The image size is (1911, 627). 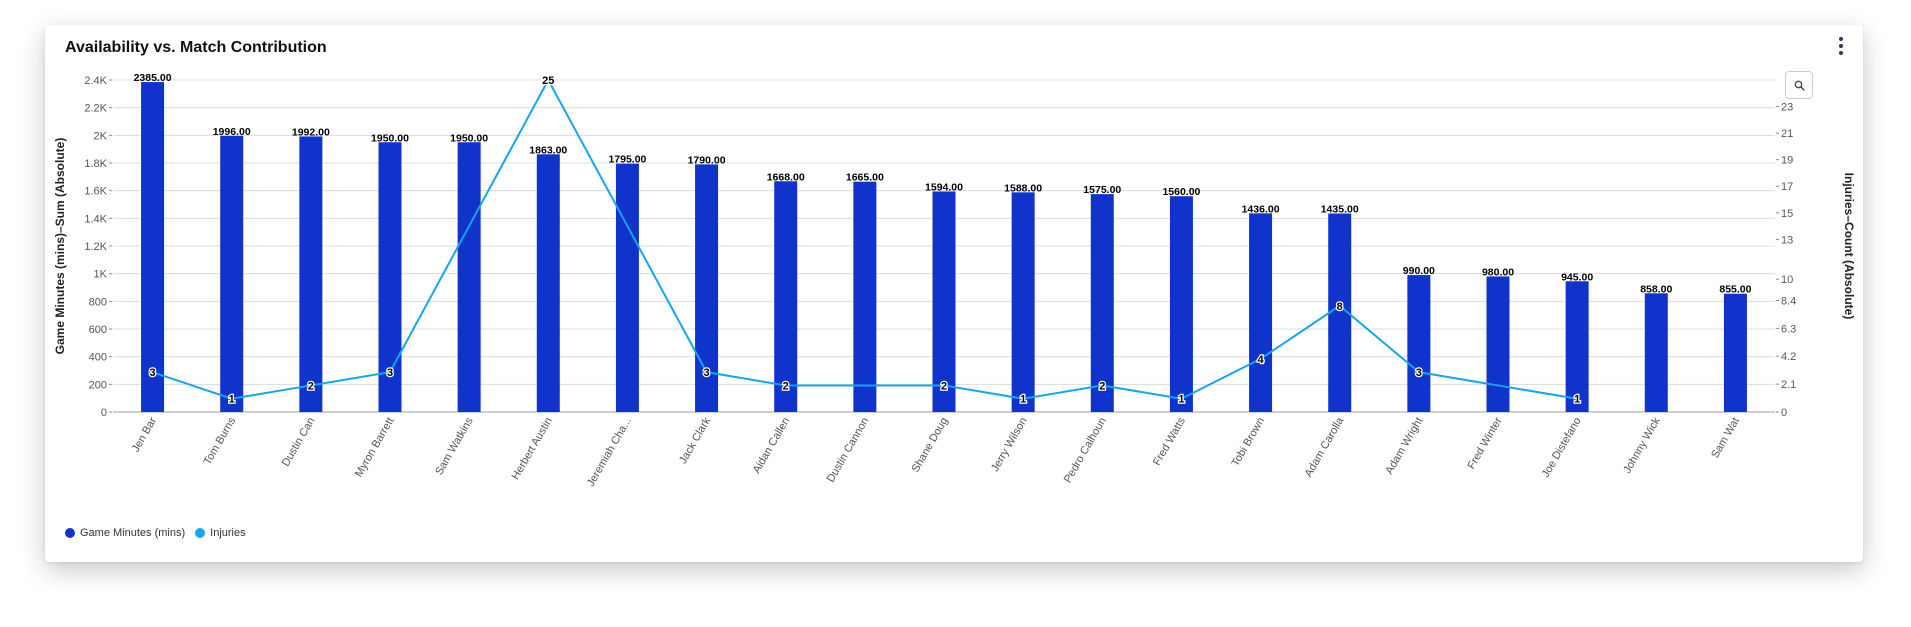 What do you see at coordinates (1404, 446) in the screenshot?
I see `x-tick-label: Adam Wright` at bounding box center [1404, 446].